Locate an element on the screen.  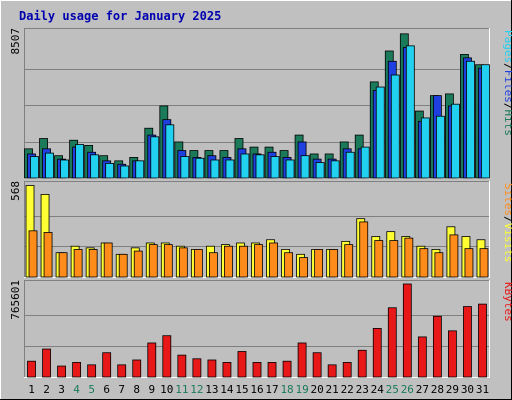
day-label: 12 is located at coordinates (196, 389).